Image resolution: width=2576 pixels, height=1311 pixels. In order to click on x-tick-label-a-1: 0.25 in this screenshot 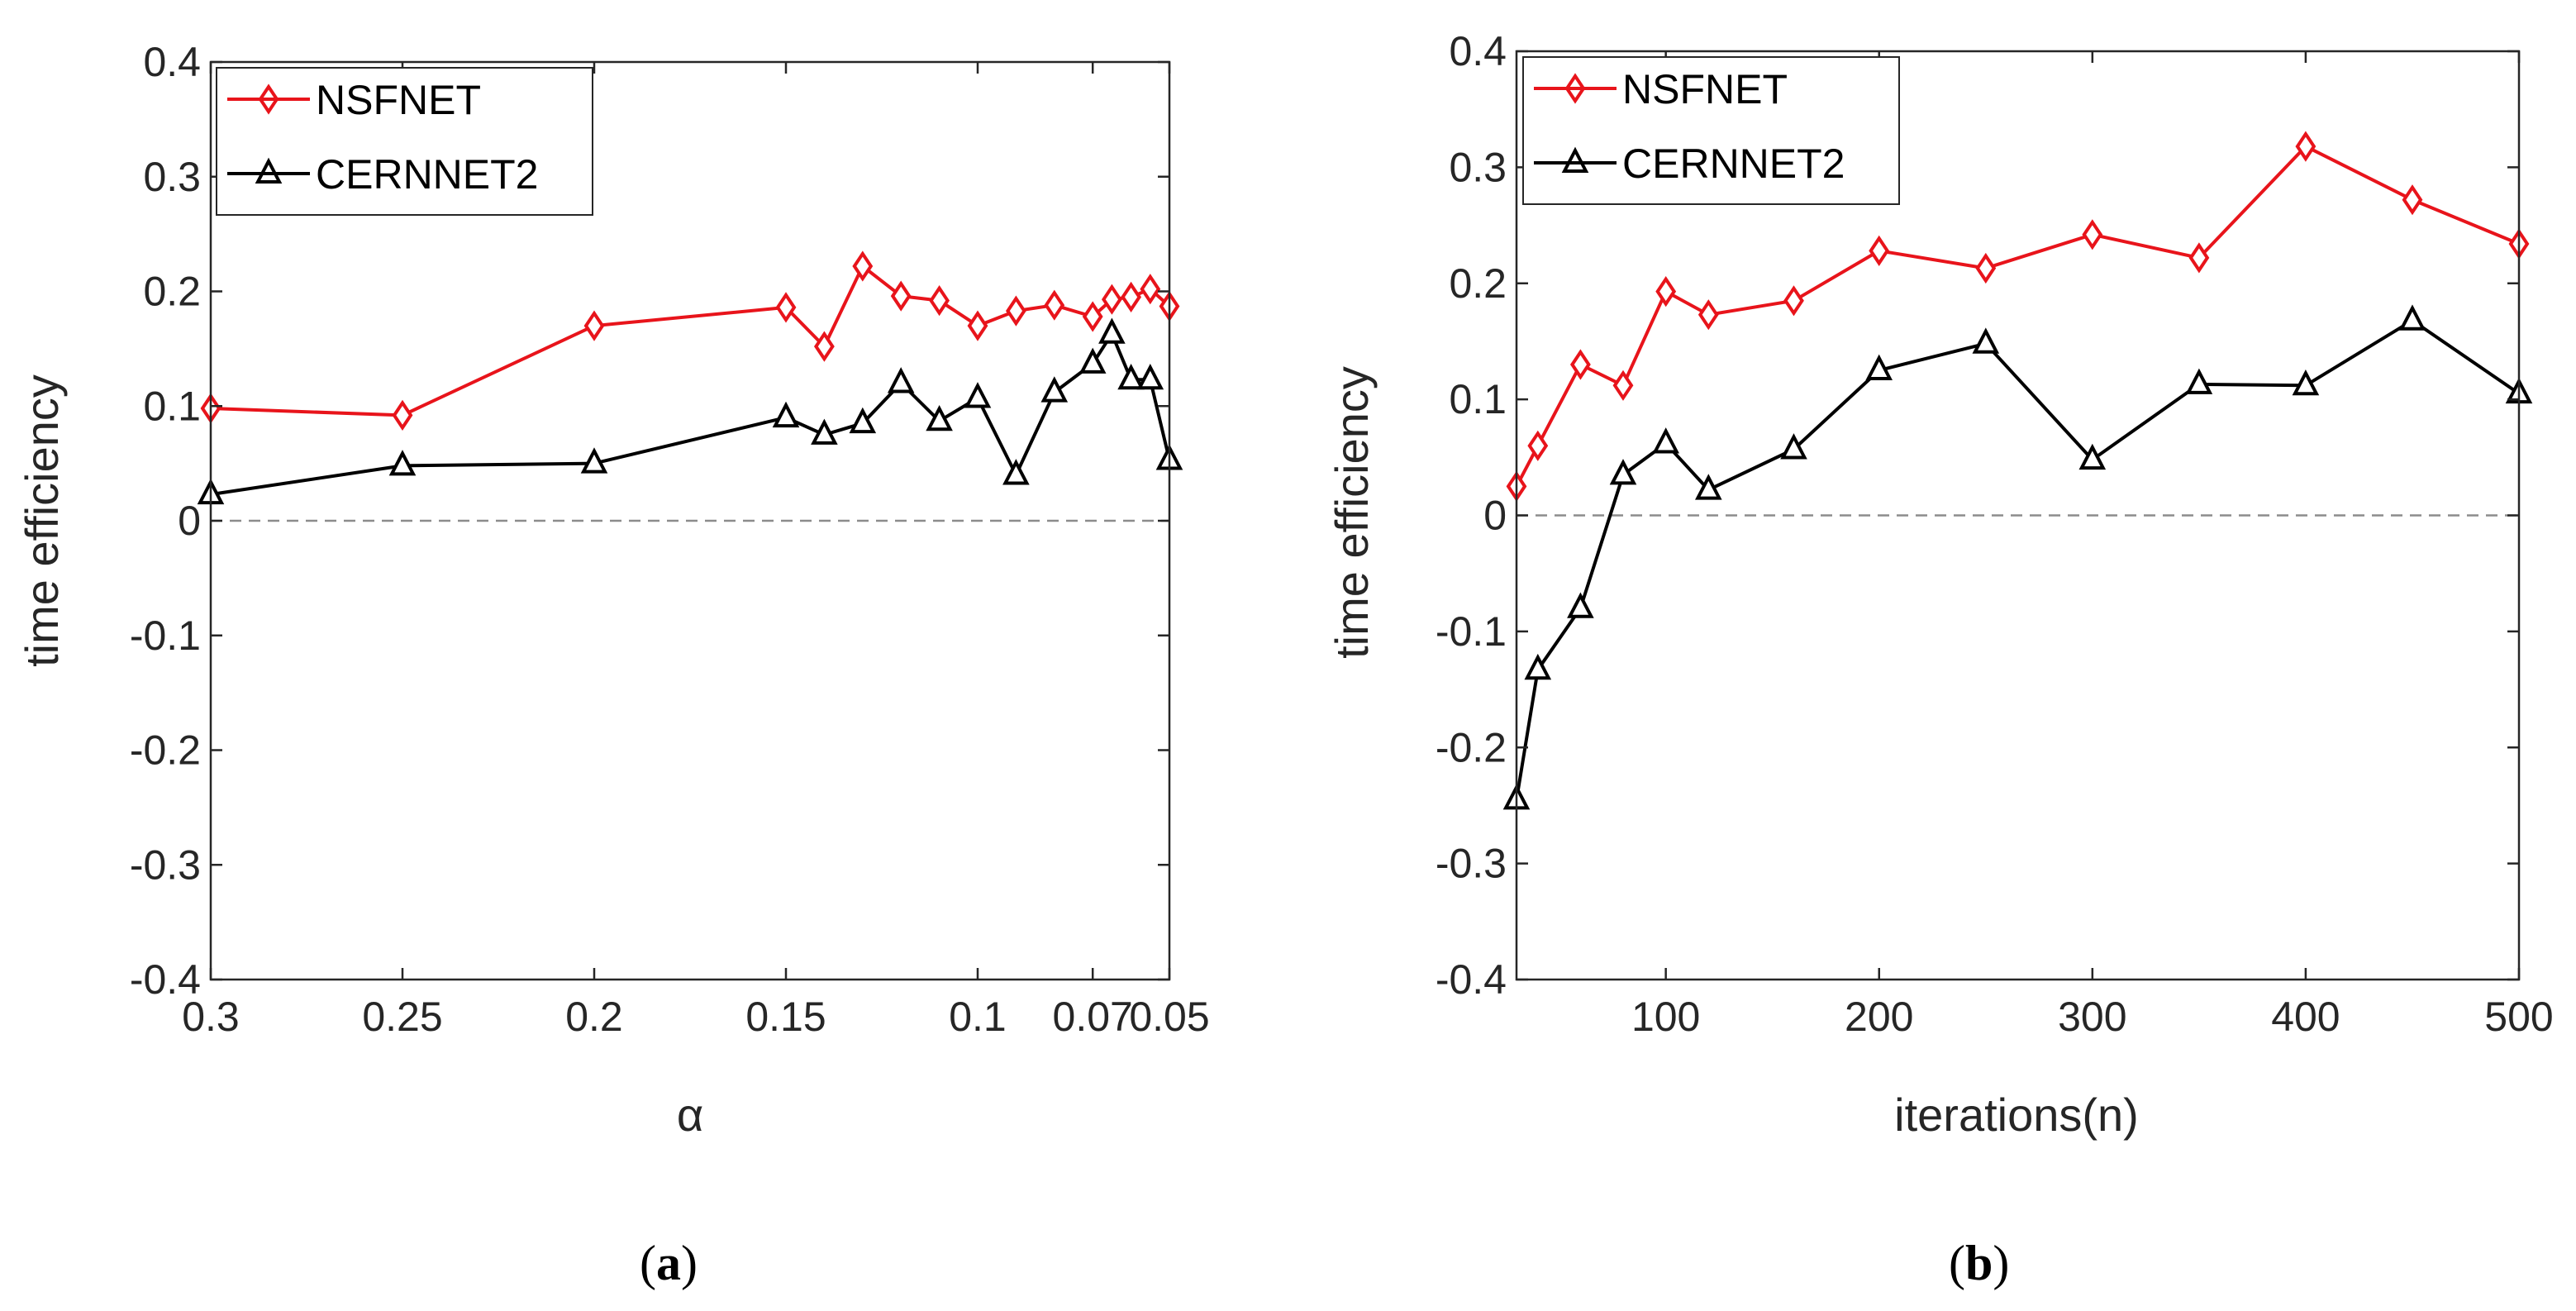, I will do `click(402, 1017)`.